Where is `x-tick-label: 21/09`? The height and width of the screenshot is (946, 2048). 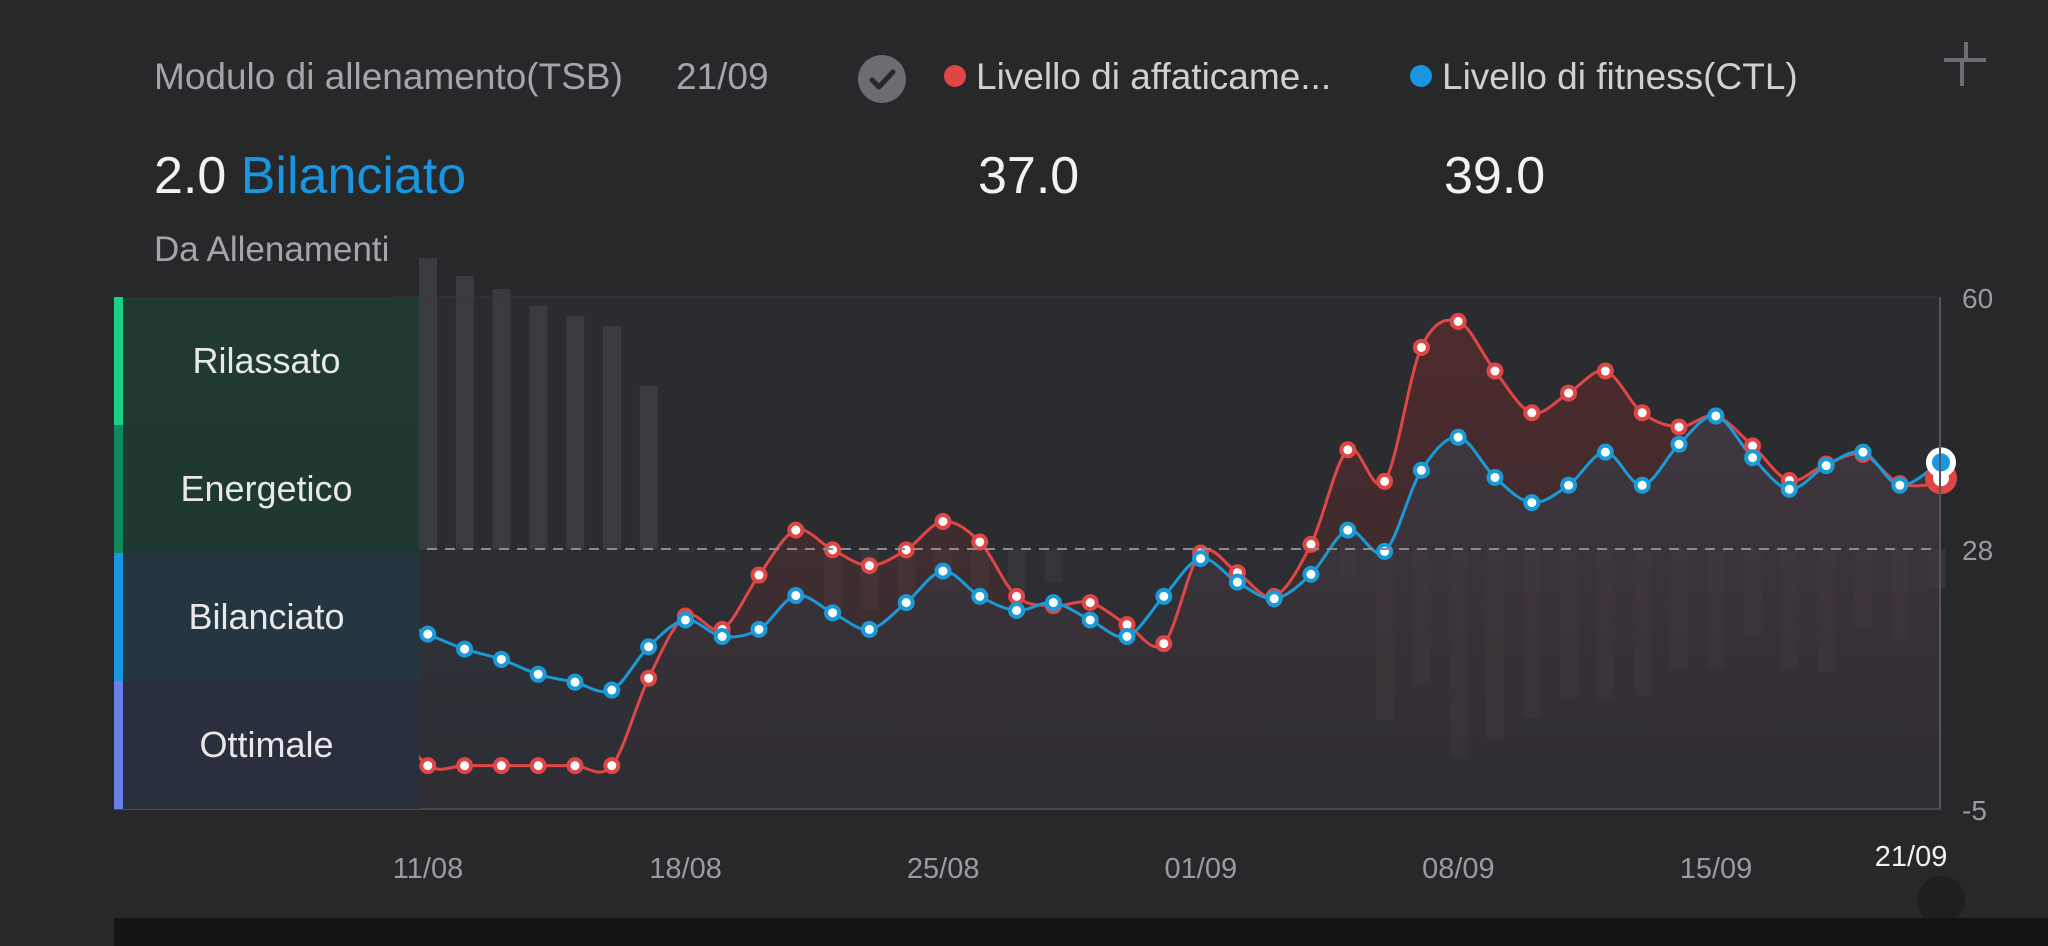 x-tick-label: 21/09 is located at coordinates (1911, 857).